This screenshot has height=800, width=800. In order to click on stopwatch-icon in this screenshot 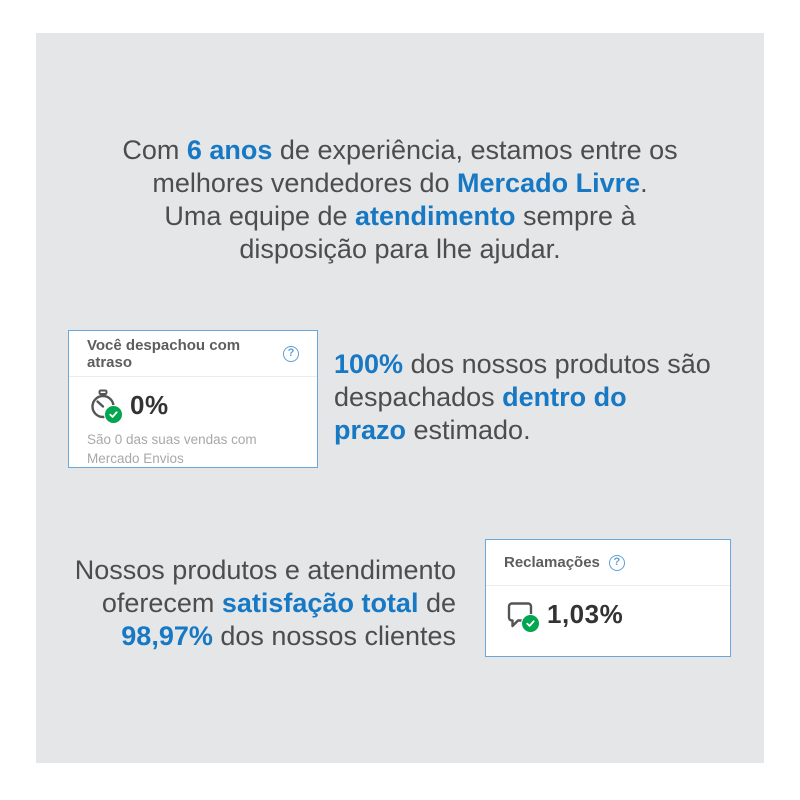, I will do `click(105, 406)`.